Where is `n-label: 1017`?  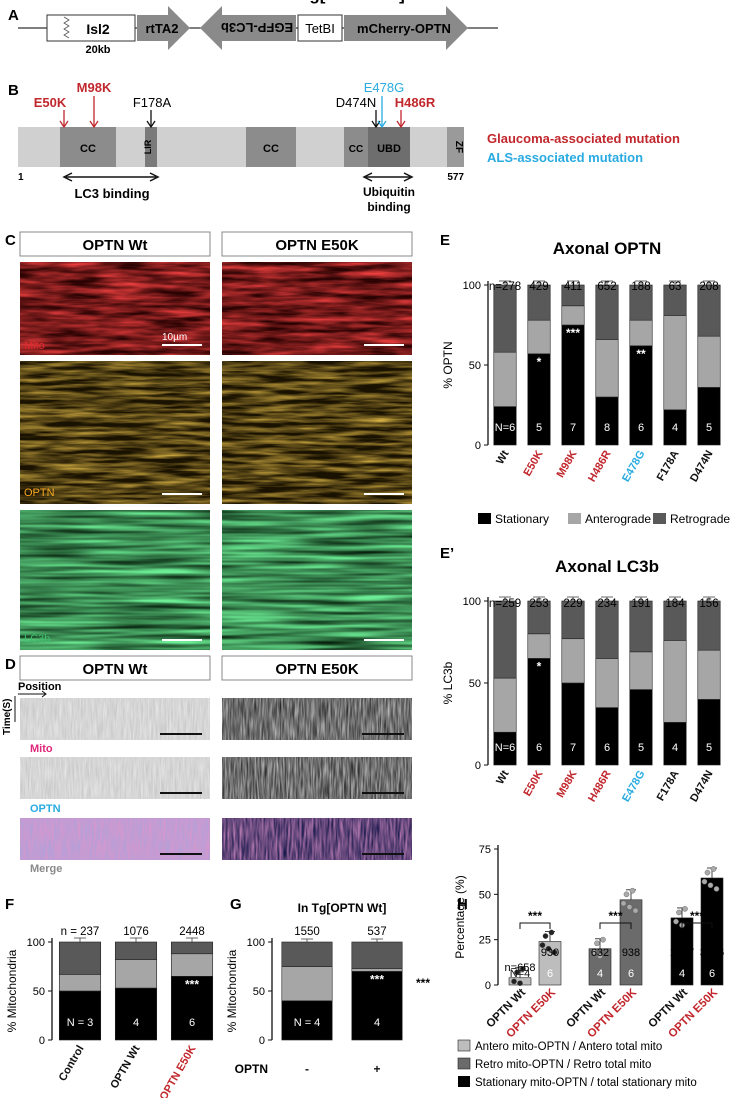
n-label: 1017 is located at coordinates (682, 953).